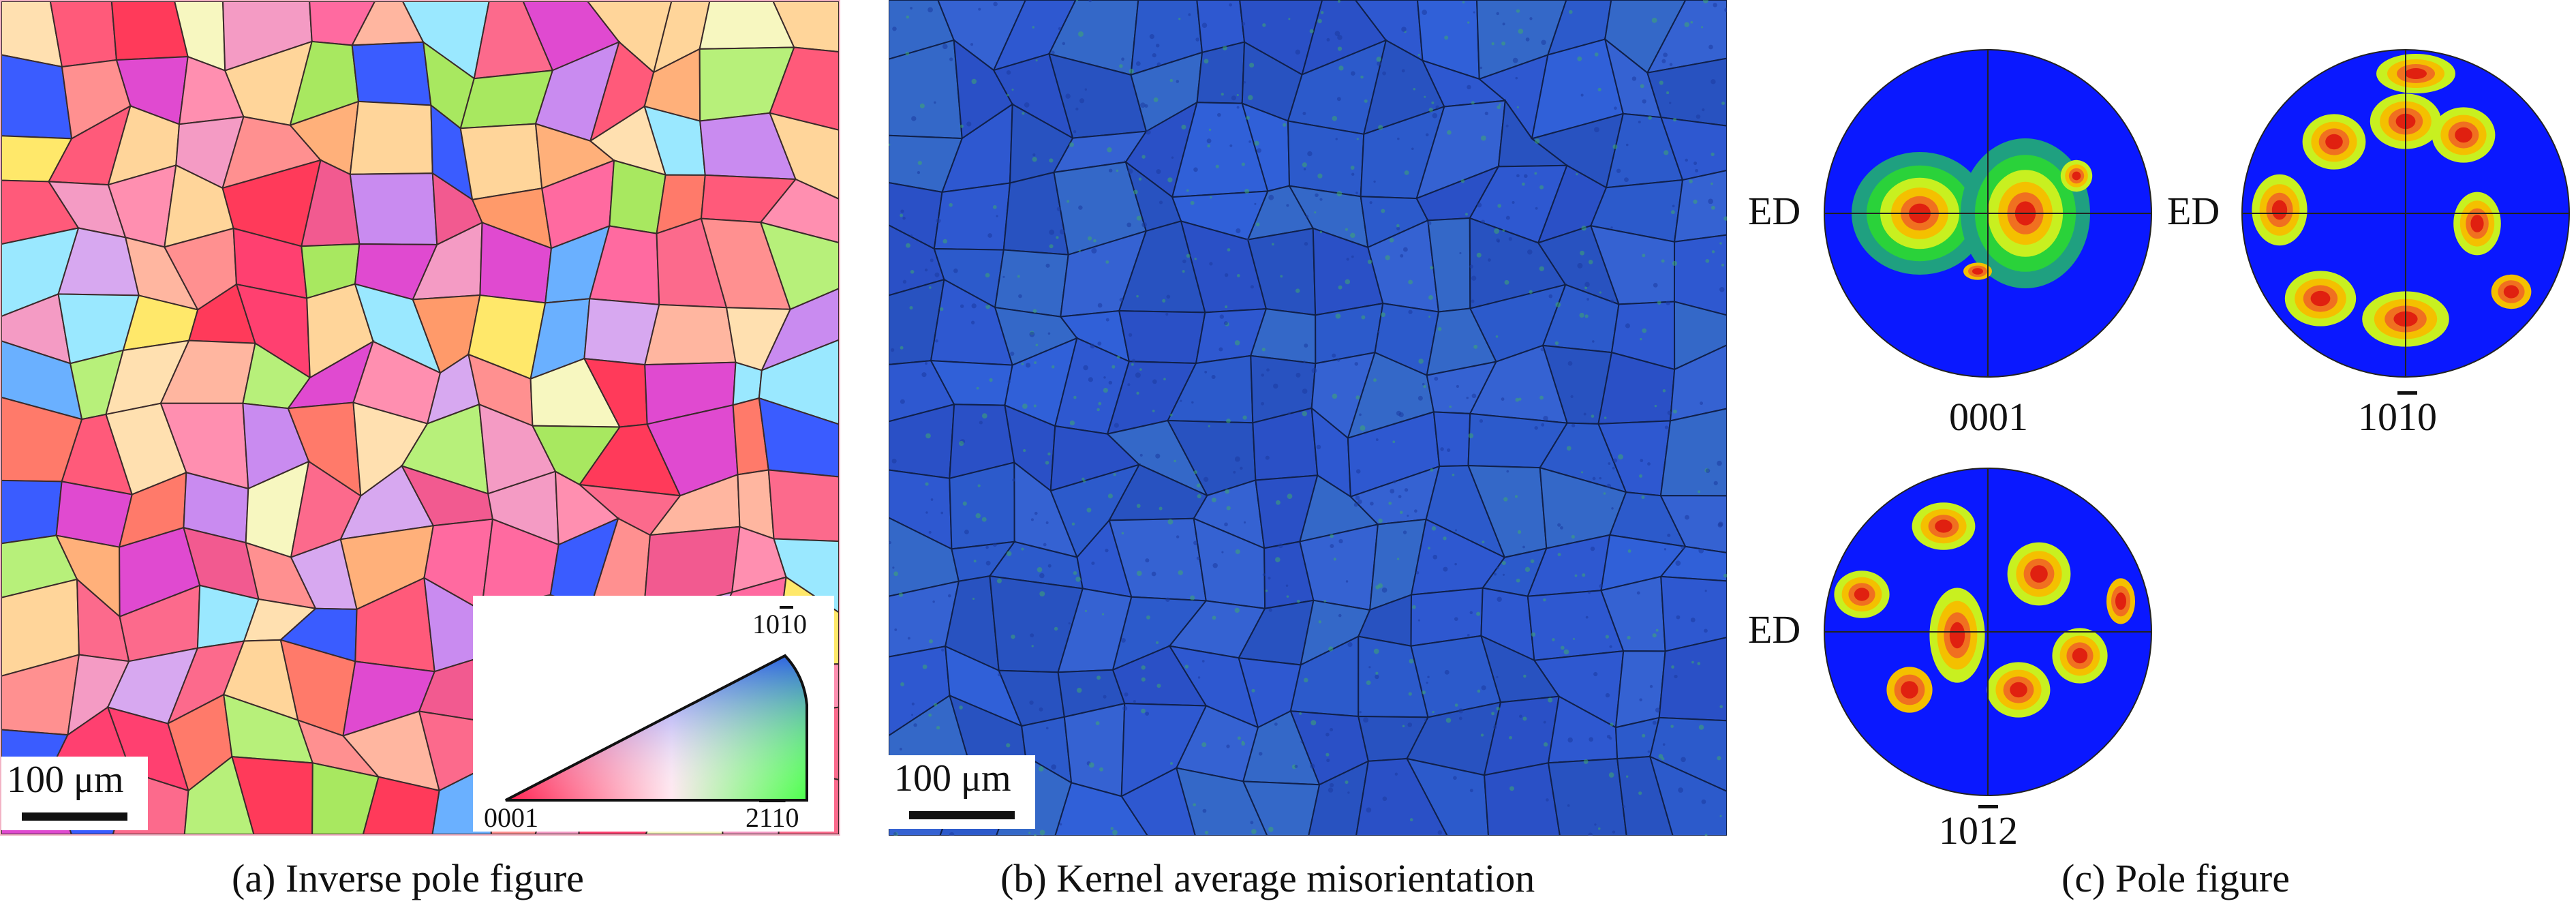  Describe the element at coordinates (779, 624) in the screenshot. I see `ipf-legend-top-label: 1010` at that location.